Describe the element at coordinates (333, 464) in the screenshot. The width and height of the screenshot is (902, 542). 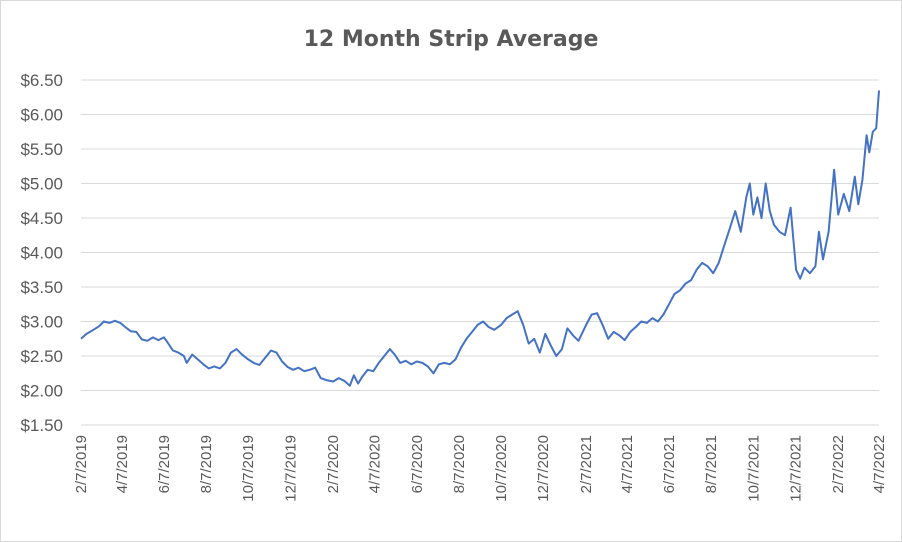
I see `x-tick-label: 2/7/2020` at that location.